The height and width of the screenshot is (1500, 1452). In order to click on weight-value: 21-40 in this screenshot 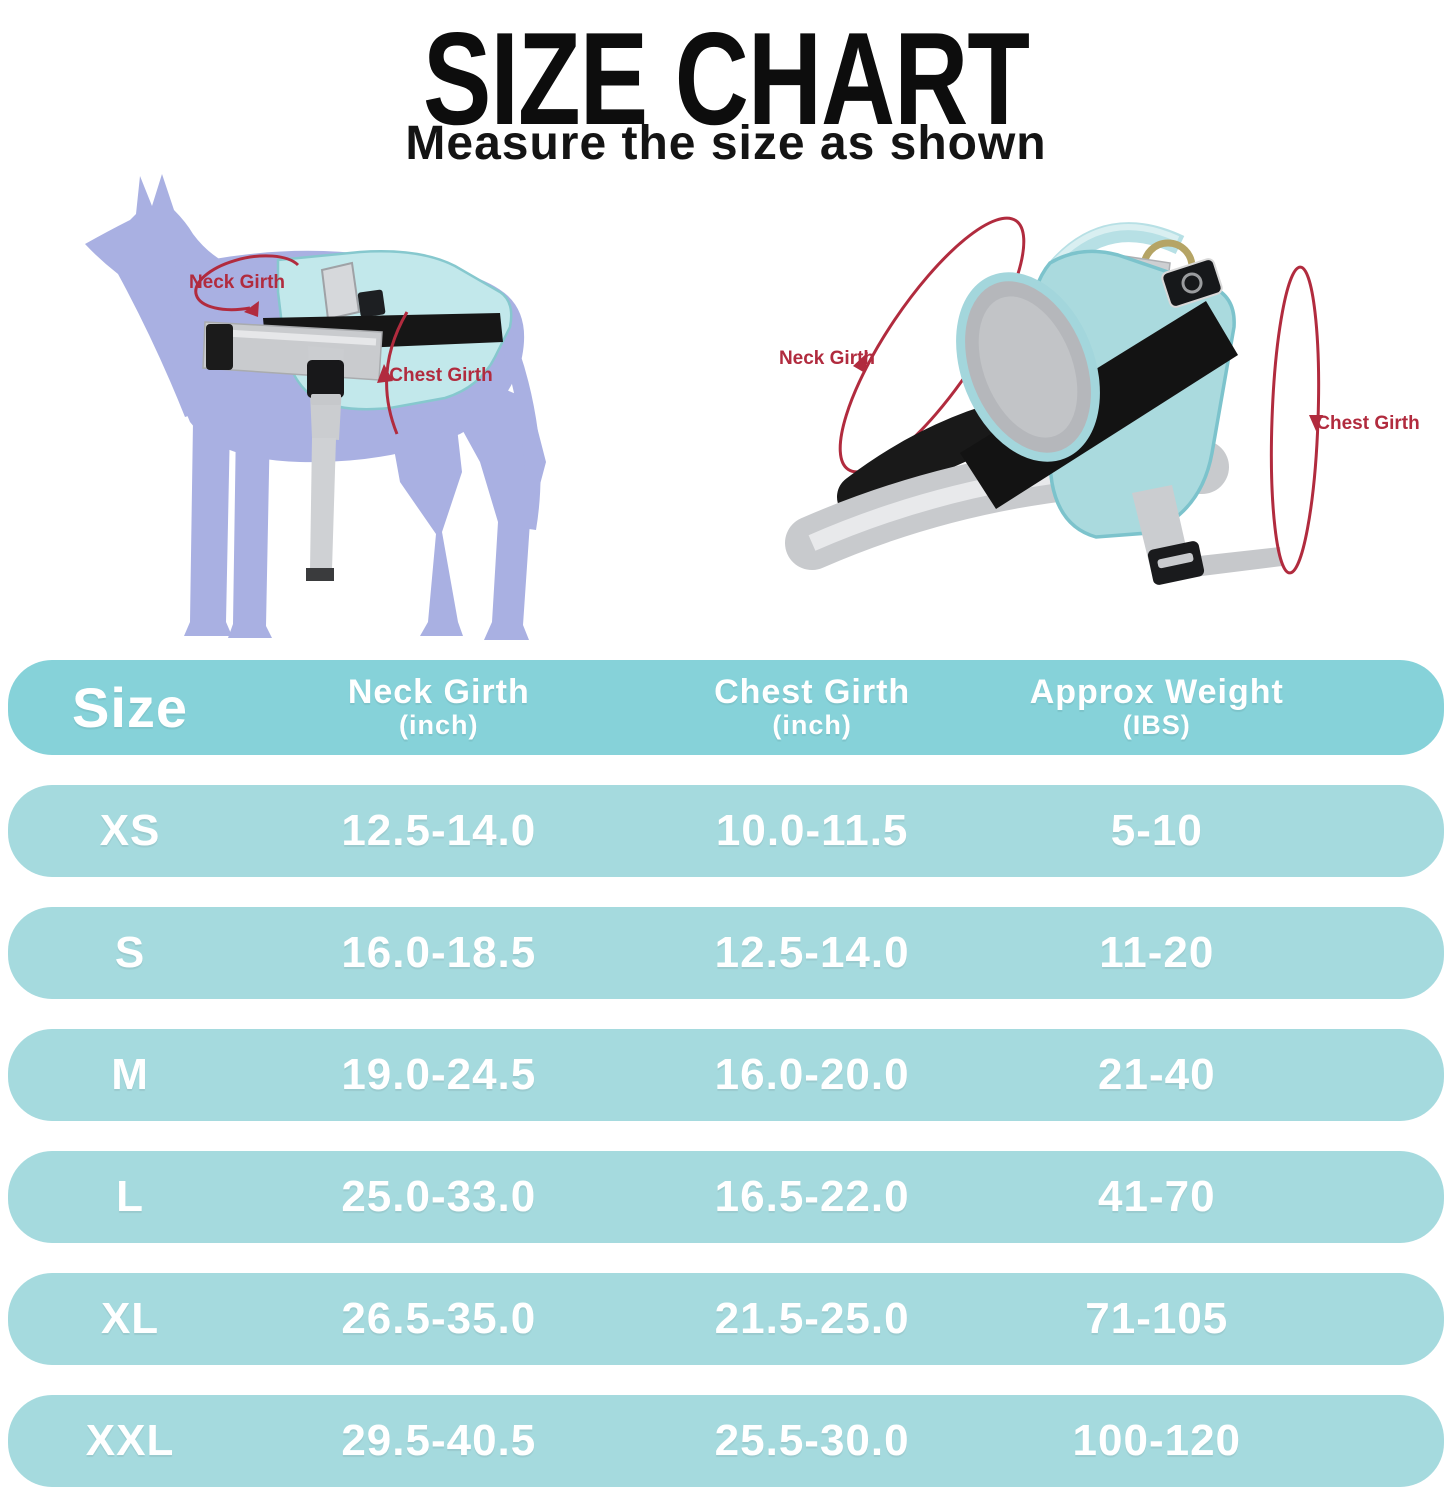, I will do `click(1157, 1074)`.